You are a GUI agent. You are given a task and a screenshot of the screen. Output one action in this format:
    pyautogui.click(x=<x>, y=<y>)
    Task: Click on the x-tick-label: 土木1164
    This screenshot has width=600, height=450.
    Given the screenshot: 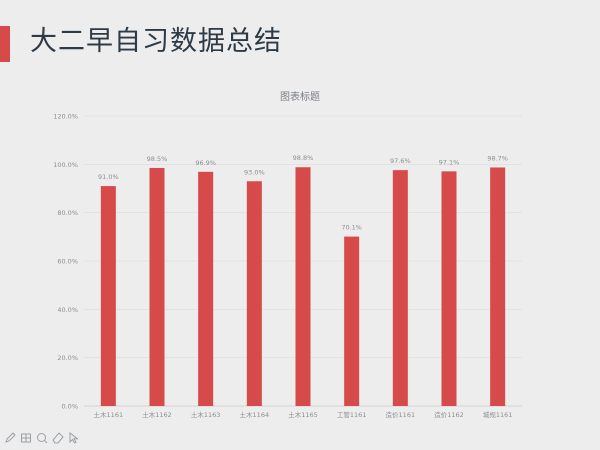 What is the action you would take?
    pyautogui.click(x=255, y=414)
    